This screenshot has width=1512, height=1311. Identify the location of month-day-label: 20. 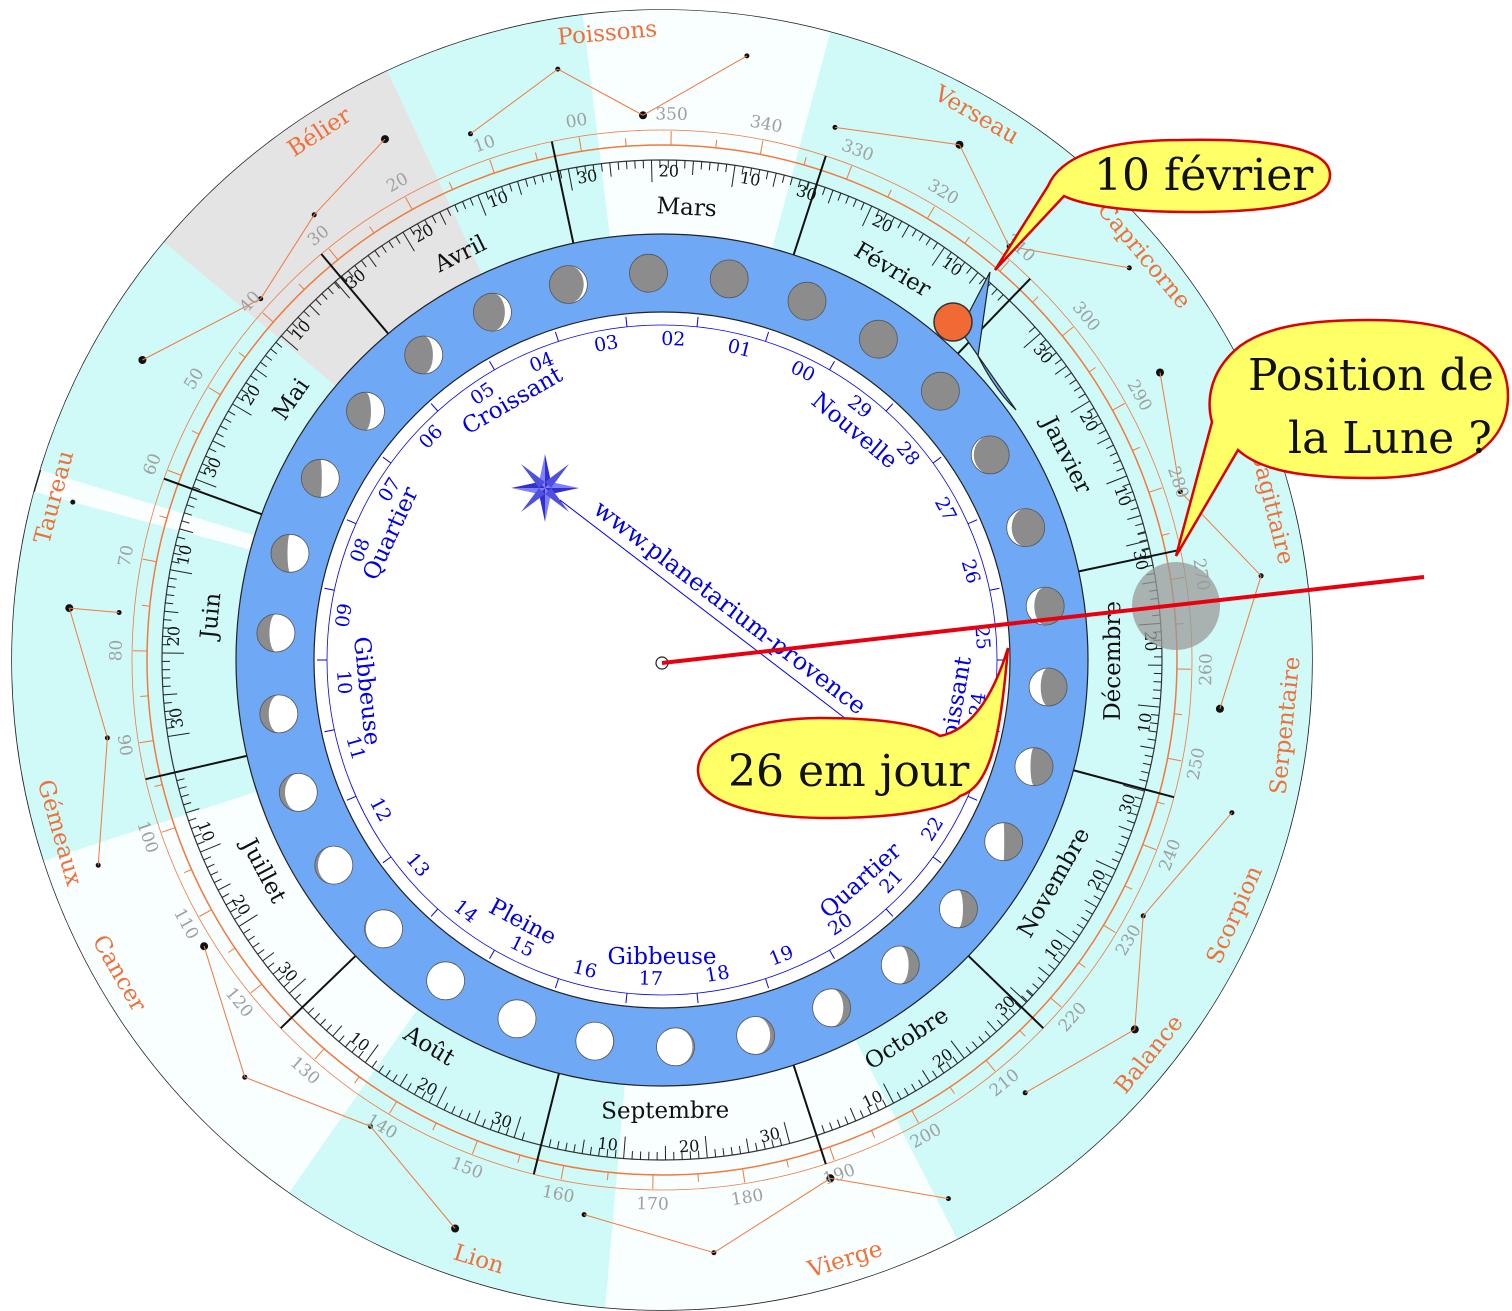
(688, 1146).